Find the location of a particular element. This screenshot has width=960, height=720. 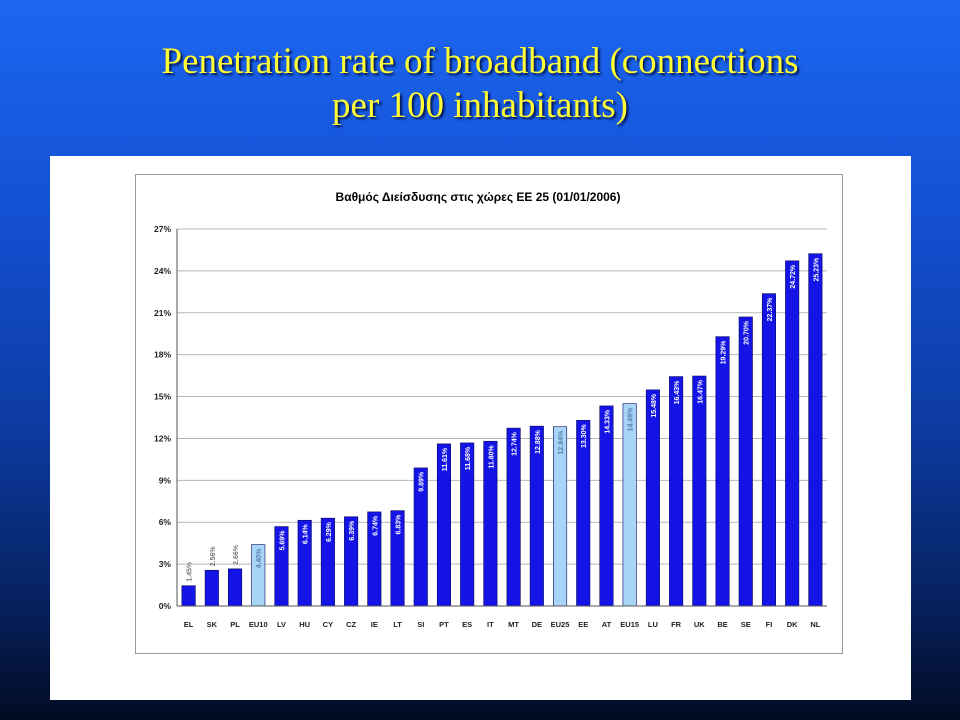

x-tick-label: DK is located at coordinates (792, 624).